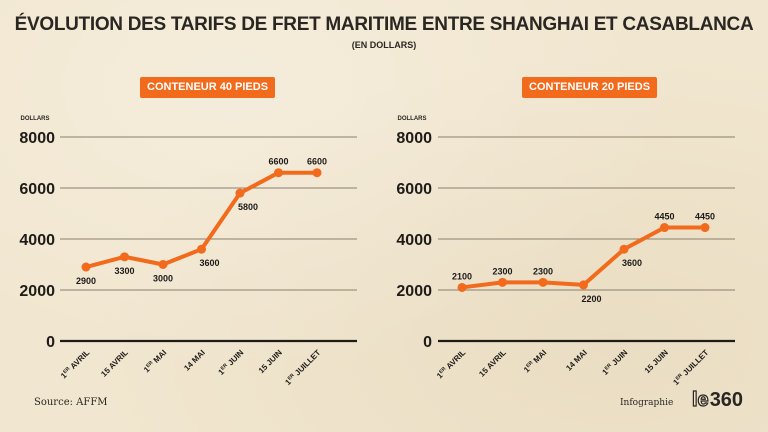 Image resolution: width=768 pixels, height=432 pixels. Describe the element at coordinates (414, 291) in the screenshot. I see `y-tick-label-20ft-2000: 2000` at that location.